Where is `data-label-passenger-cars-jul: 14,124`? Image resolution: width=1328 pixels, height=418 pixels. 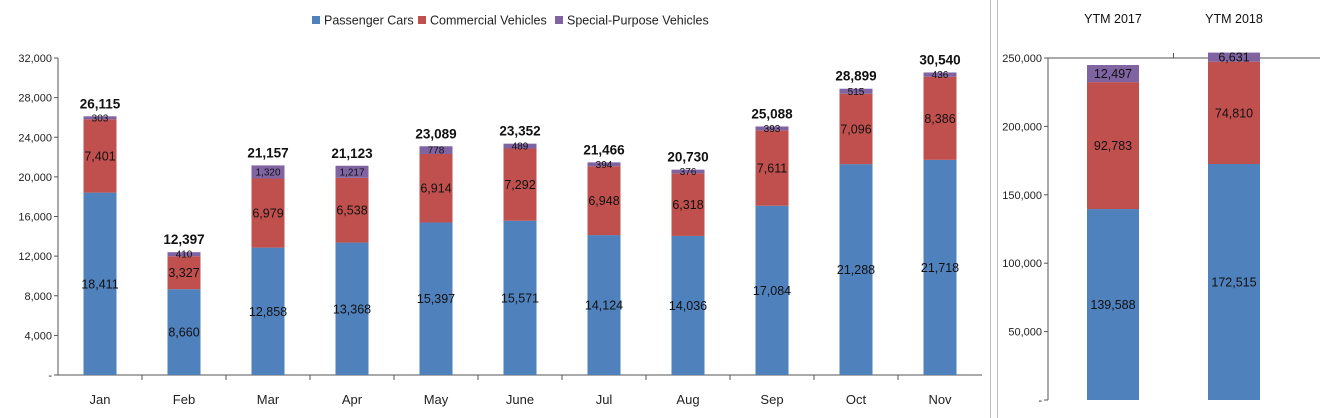 data-label-passenger-cars-jul: 14,124 is located at coordinates (604, 306).